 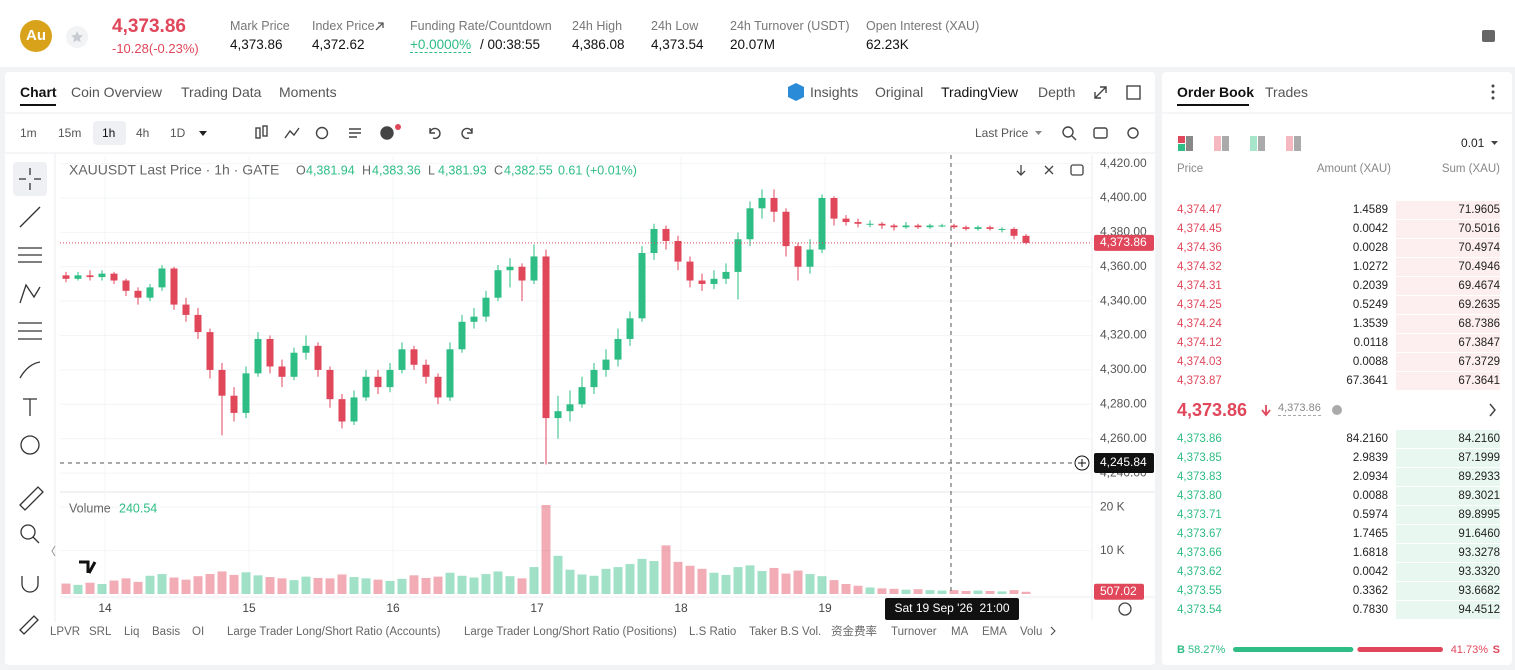 I want to click on more-icon, so click(x=1493, y=92).